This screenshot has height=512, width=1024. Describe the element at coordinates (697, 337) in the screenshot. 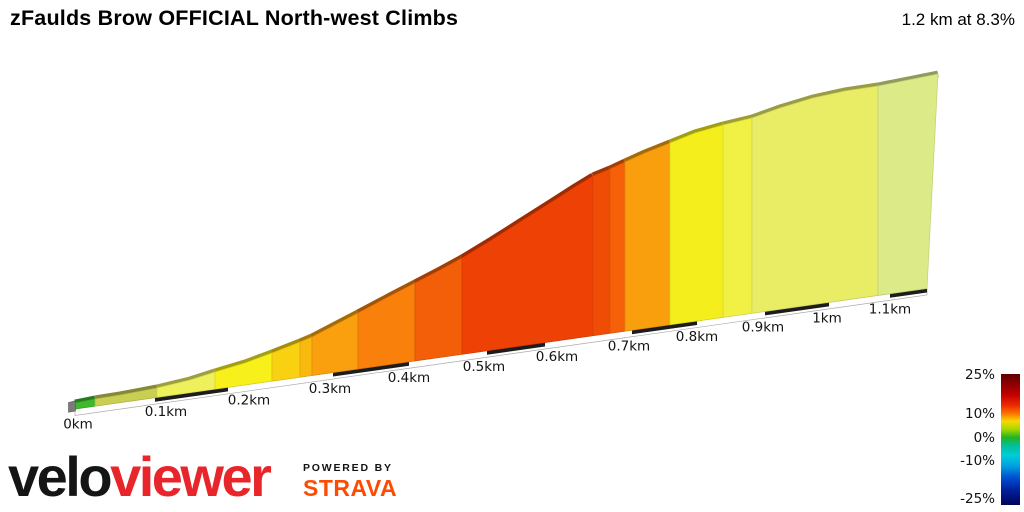

I see `x-axis-tick-label: 0.8km` at that location.